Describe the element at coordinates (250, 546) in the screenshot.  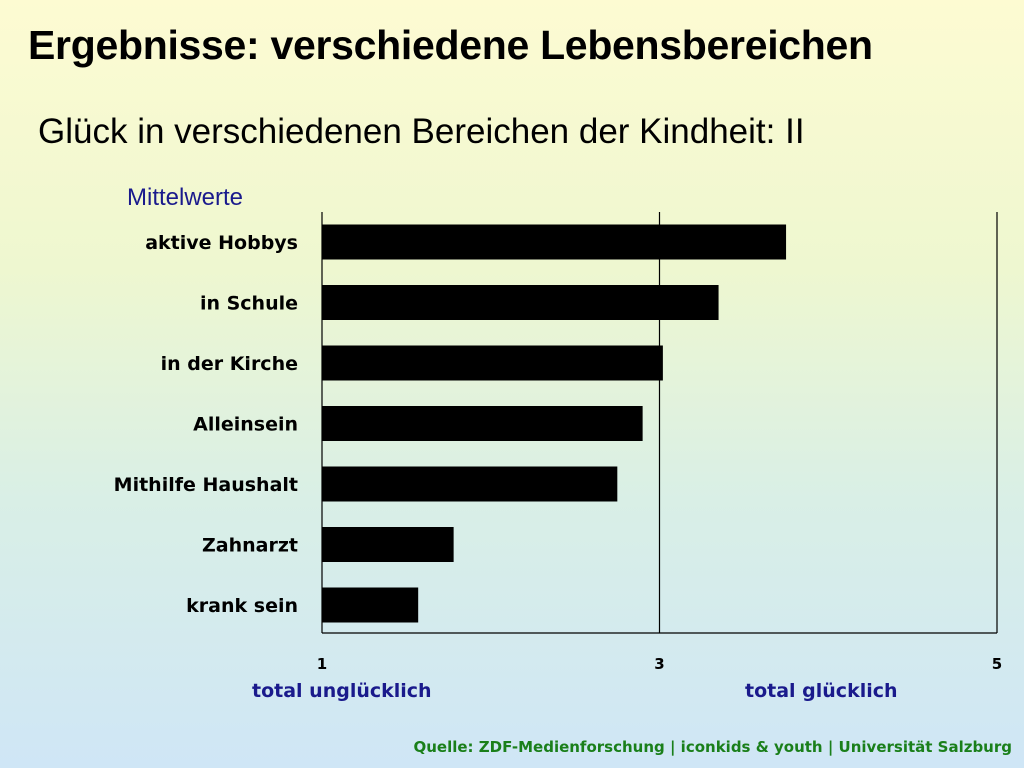
I see `category-label-5: Zahnarzt` at that location.